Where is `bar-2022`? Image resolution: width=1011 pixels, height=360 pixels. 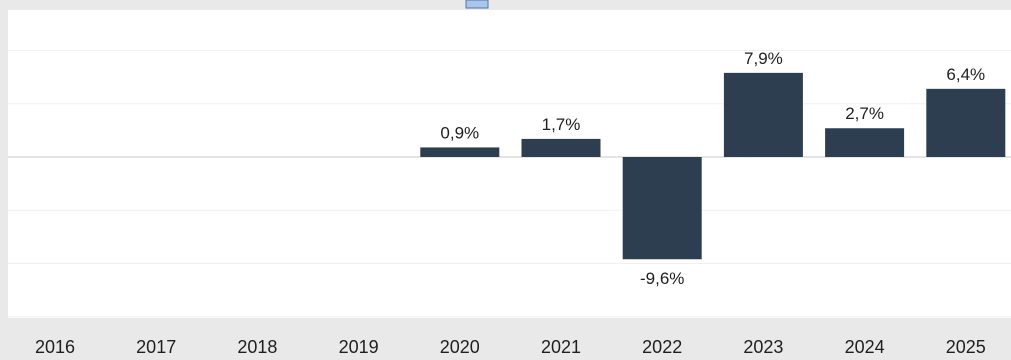
bar-2022 is located at coordinates (662, 208).